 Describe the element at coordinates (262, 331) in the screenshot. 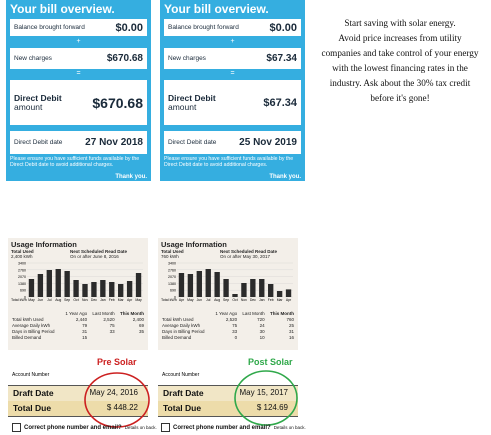

I see `cell: 30` at that location.